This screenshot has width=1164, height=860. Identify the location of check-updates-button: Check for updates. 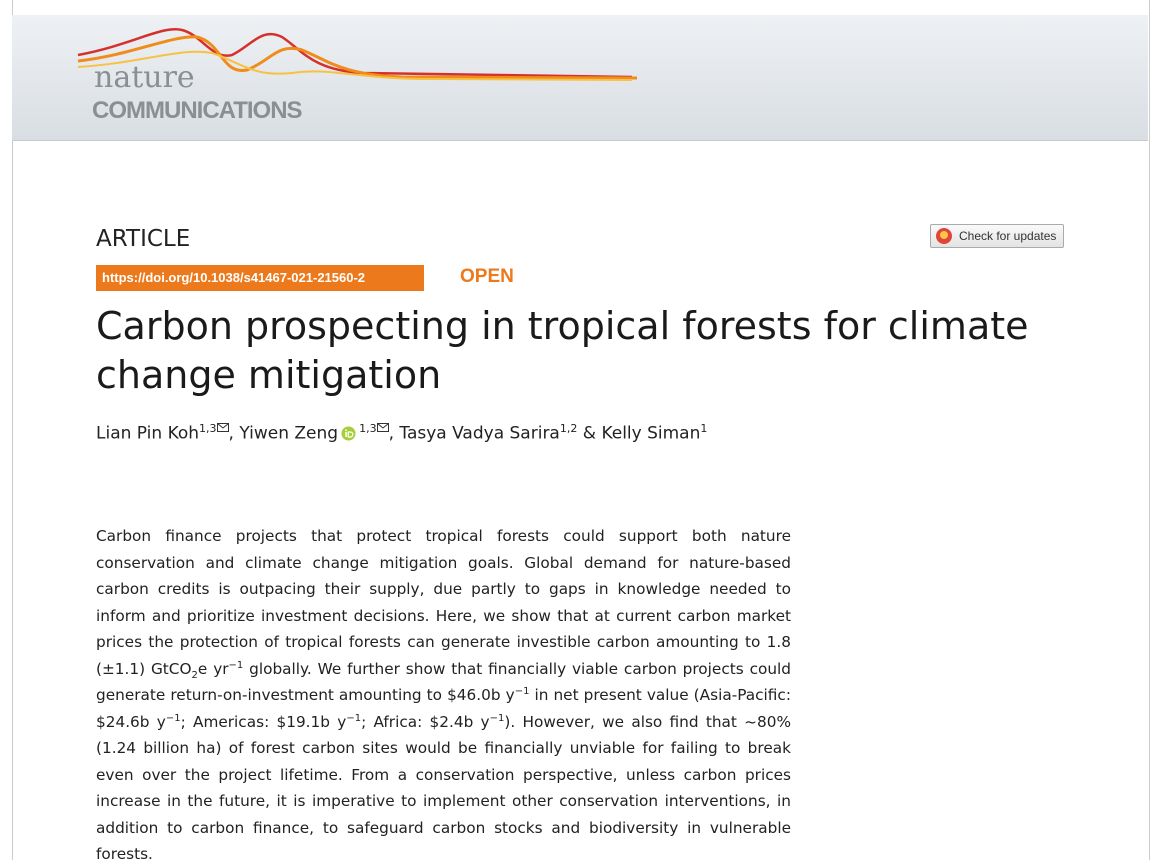
(997, 236).